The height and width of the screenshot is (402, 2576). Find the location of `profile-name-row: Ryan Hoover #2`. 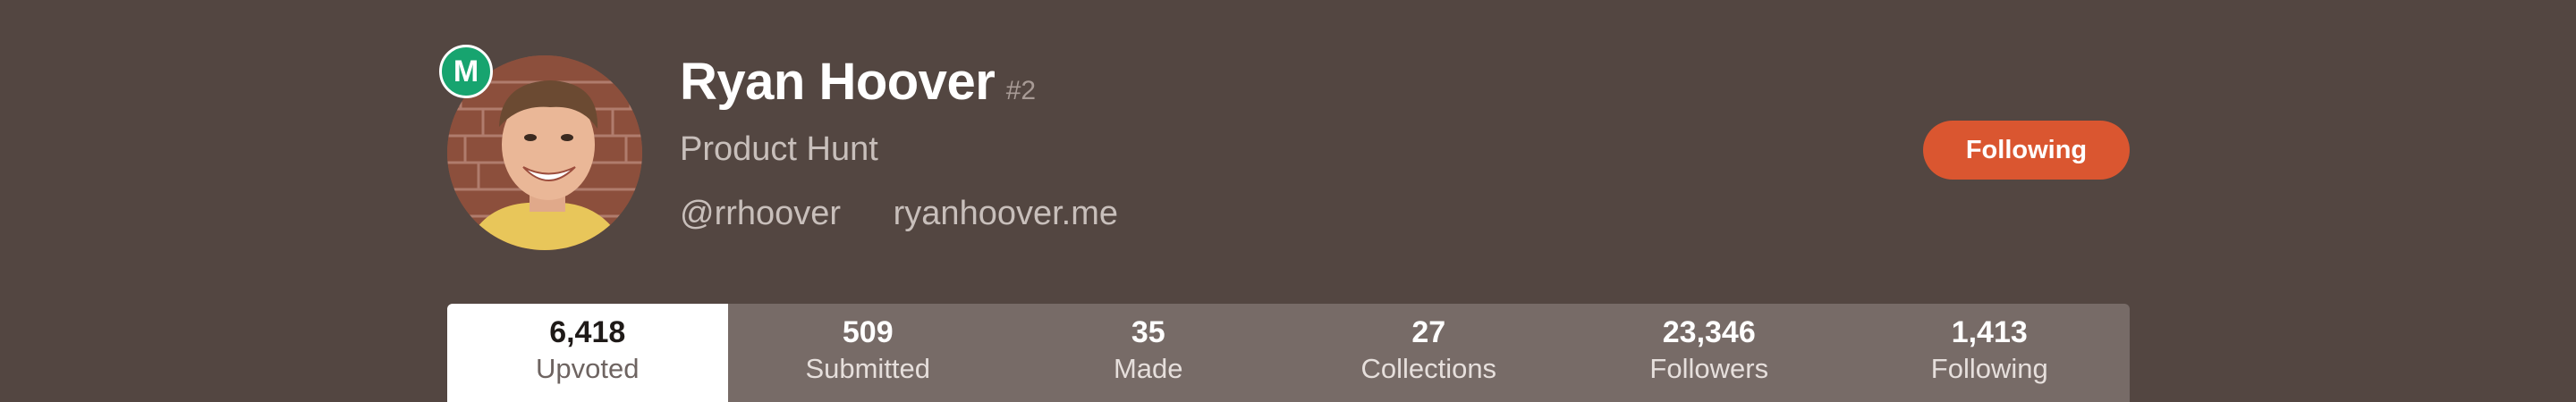

profile-name-row: Ryan Hoover #2 is located at coordinates (858, 82).